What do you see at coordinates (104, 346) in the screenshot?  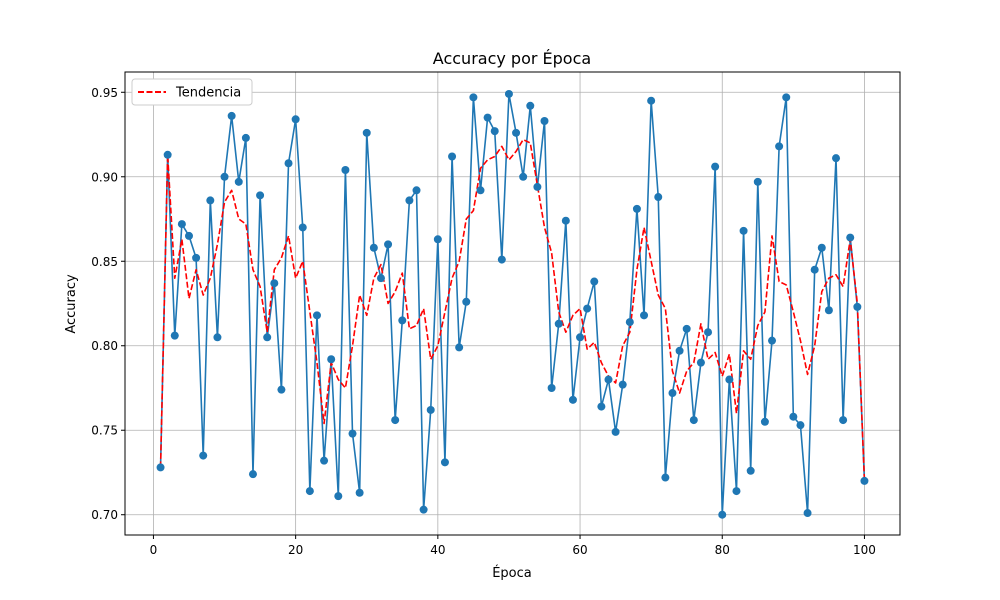 I see `y-tick-label: 0.80` at bounding box center [104, 346].